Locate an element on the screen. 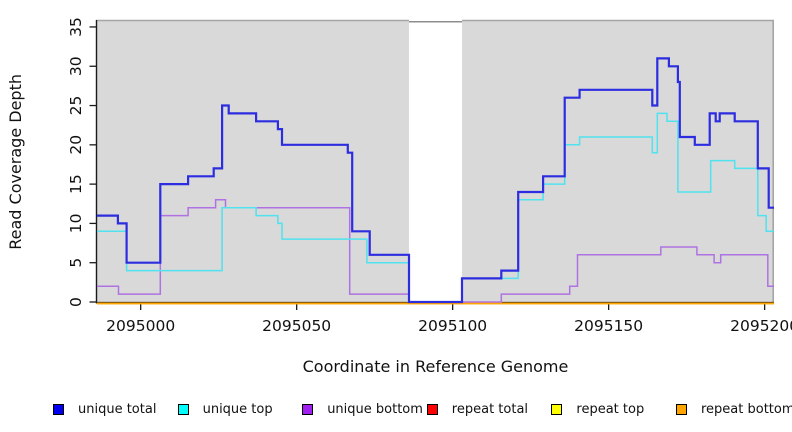 The width and height of the screenshot is (792, 432). legend-label: repeat top is located at coordinates (610, 409).